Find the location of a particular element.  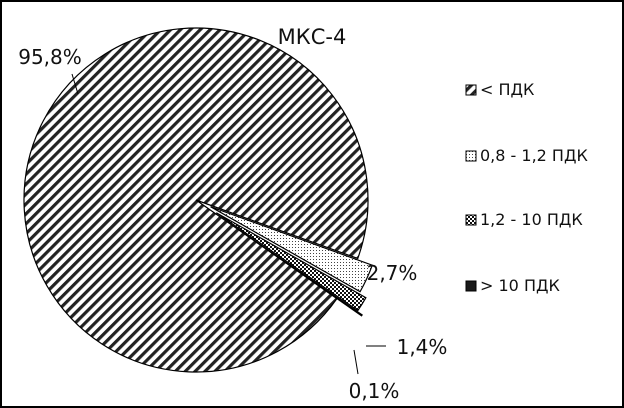

legend-label: 0,8 - 1,2 ПДК is located at coordinates (534, 155).